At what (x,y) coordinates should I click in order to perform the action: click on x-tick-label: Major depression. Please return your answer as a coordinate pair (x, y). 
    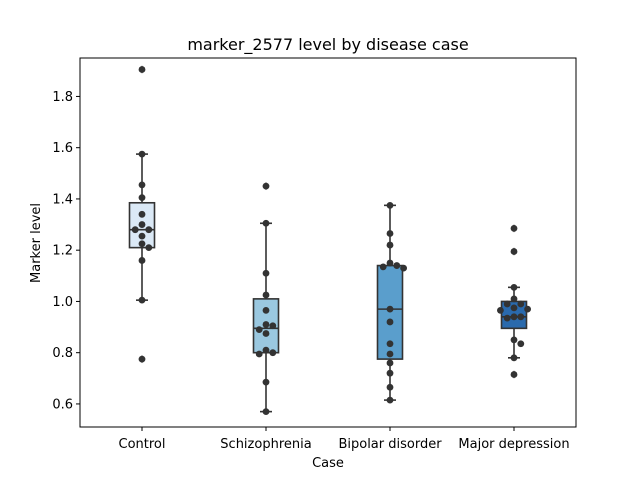
    Looking at the image, I should click on (513, 444).